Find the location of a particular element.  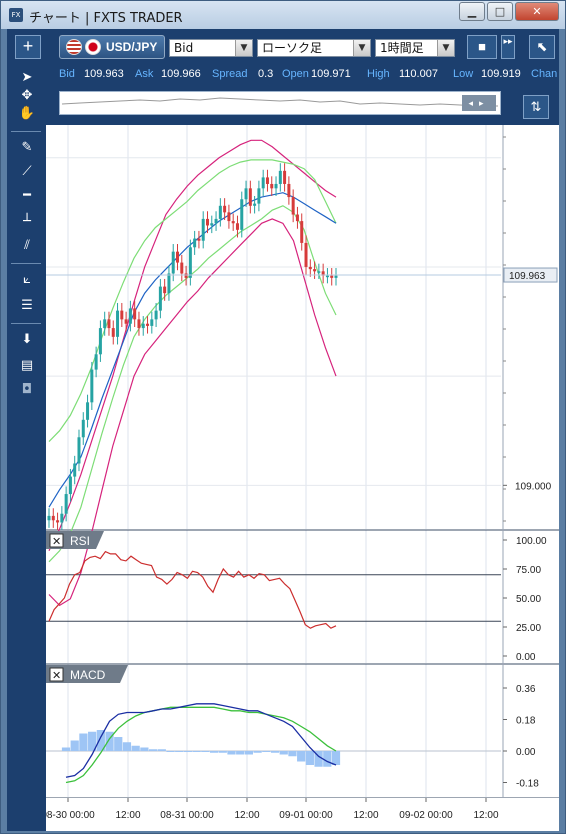

chart-type-value: ローソク足 is located at coordinates (292, 48).